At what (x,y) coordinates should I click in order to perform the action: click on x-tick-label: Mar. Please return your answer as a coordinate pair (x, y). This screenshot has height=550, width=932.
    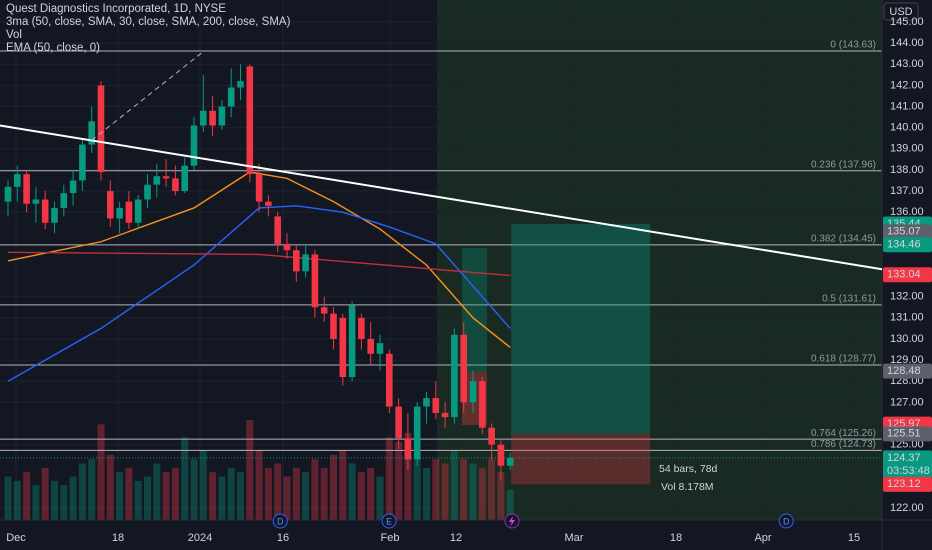
    Looking at the image, I should click on (574, 538).